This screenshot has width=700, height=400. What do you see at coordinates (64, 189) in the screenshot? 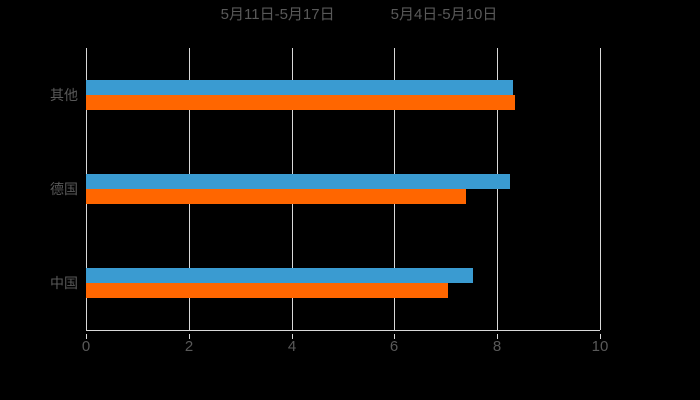
I see `y-axis-label-1: 德国` at bounding box center [64, 189].